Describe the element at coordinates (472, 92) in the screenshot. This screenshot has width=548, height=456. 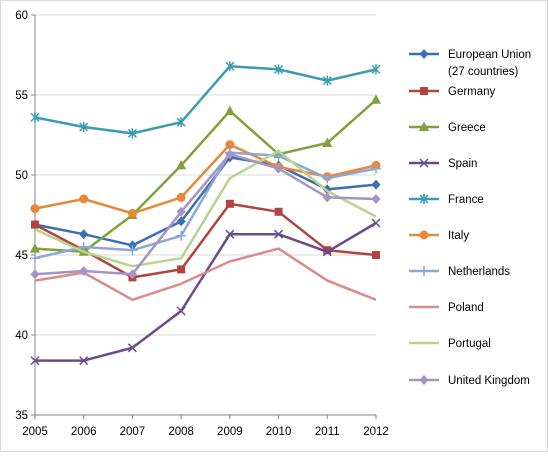
I see `legend-label: Germany` at that location.